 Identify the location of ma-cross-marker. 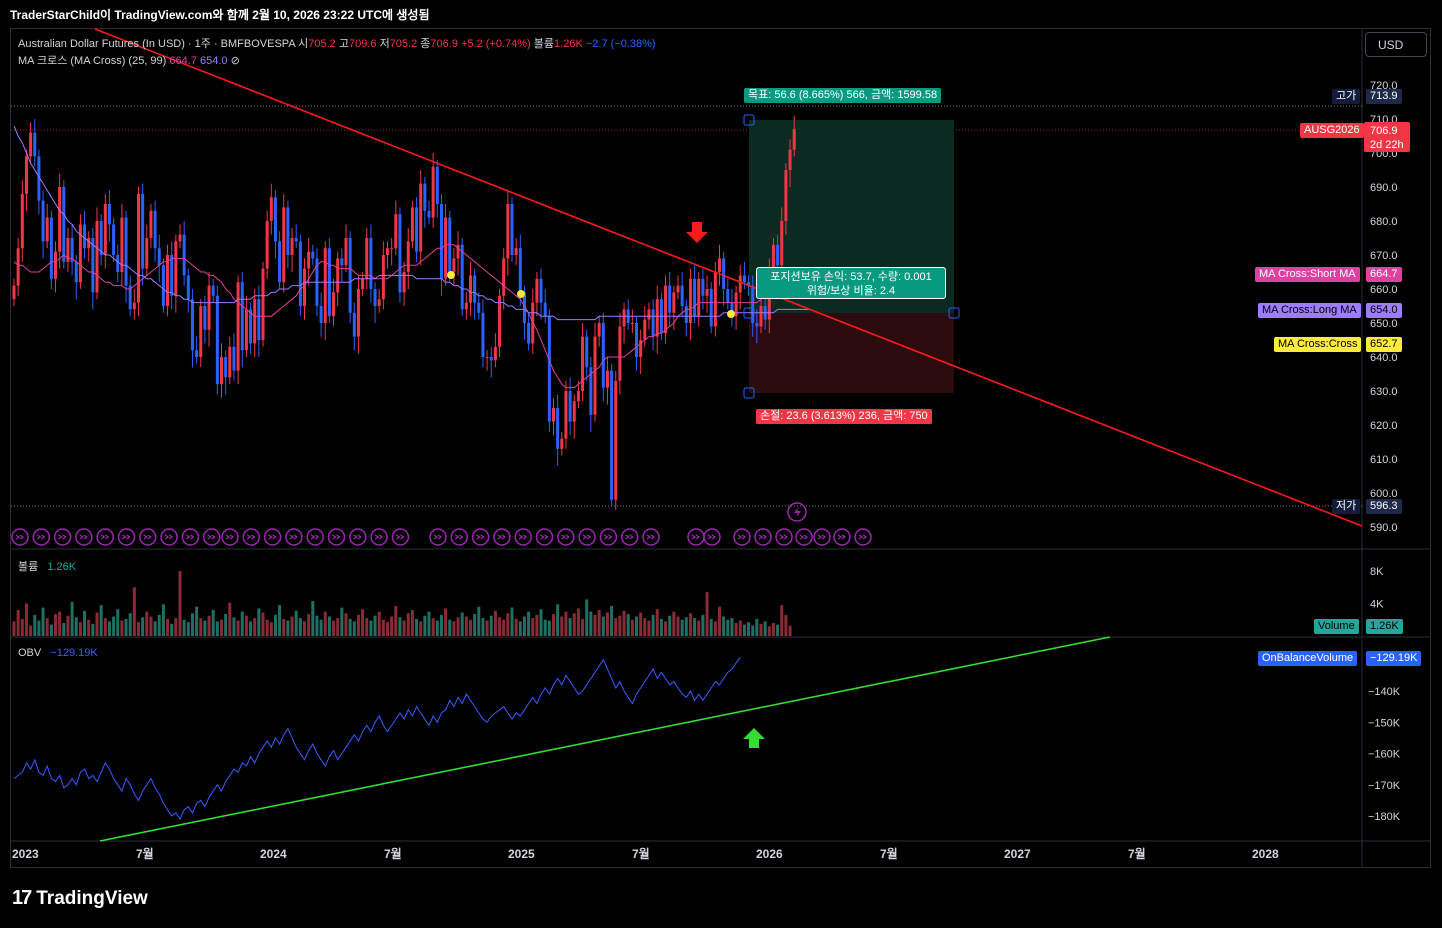
(451, 275).